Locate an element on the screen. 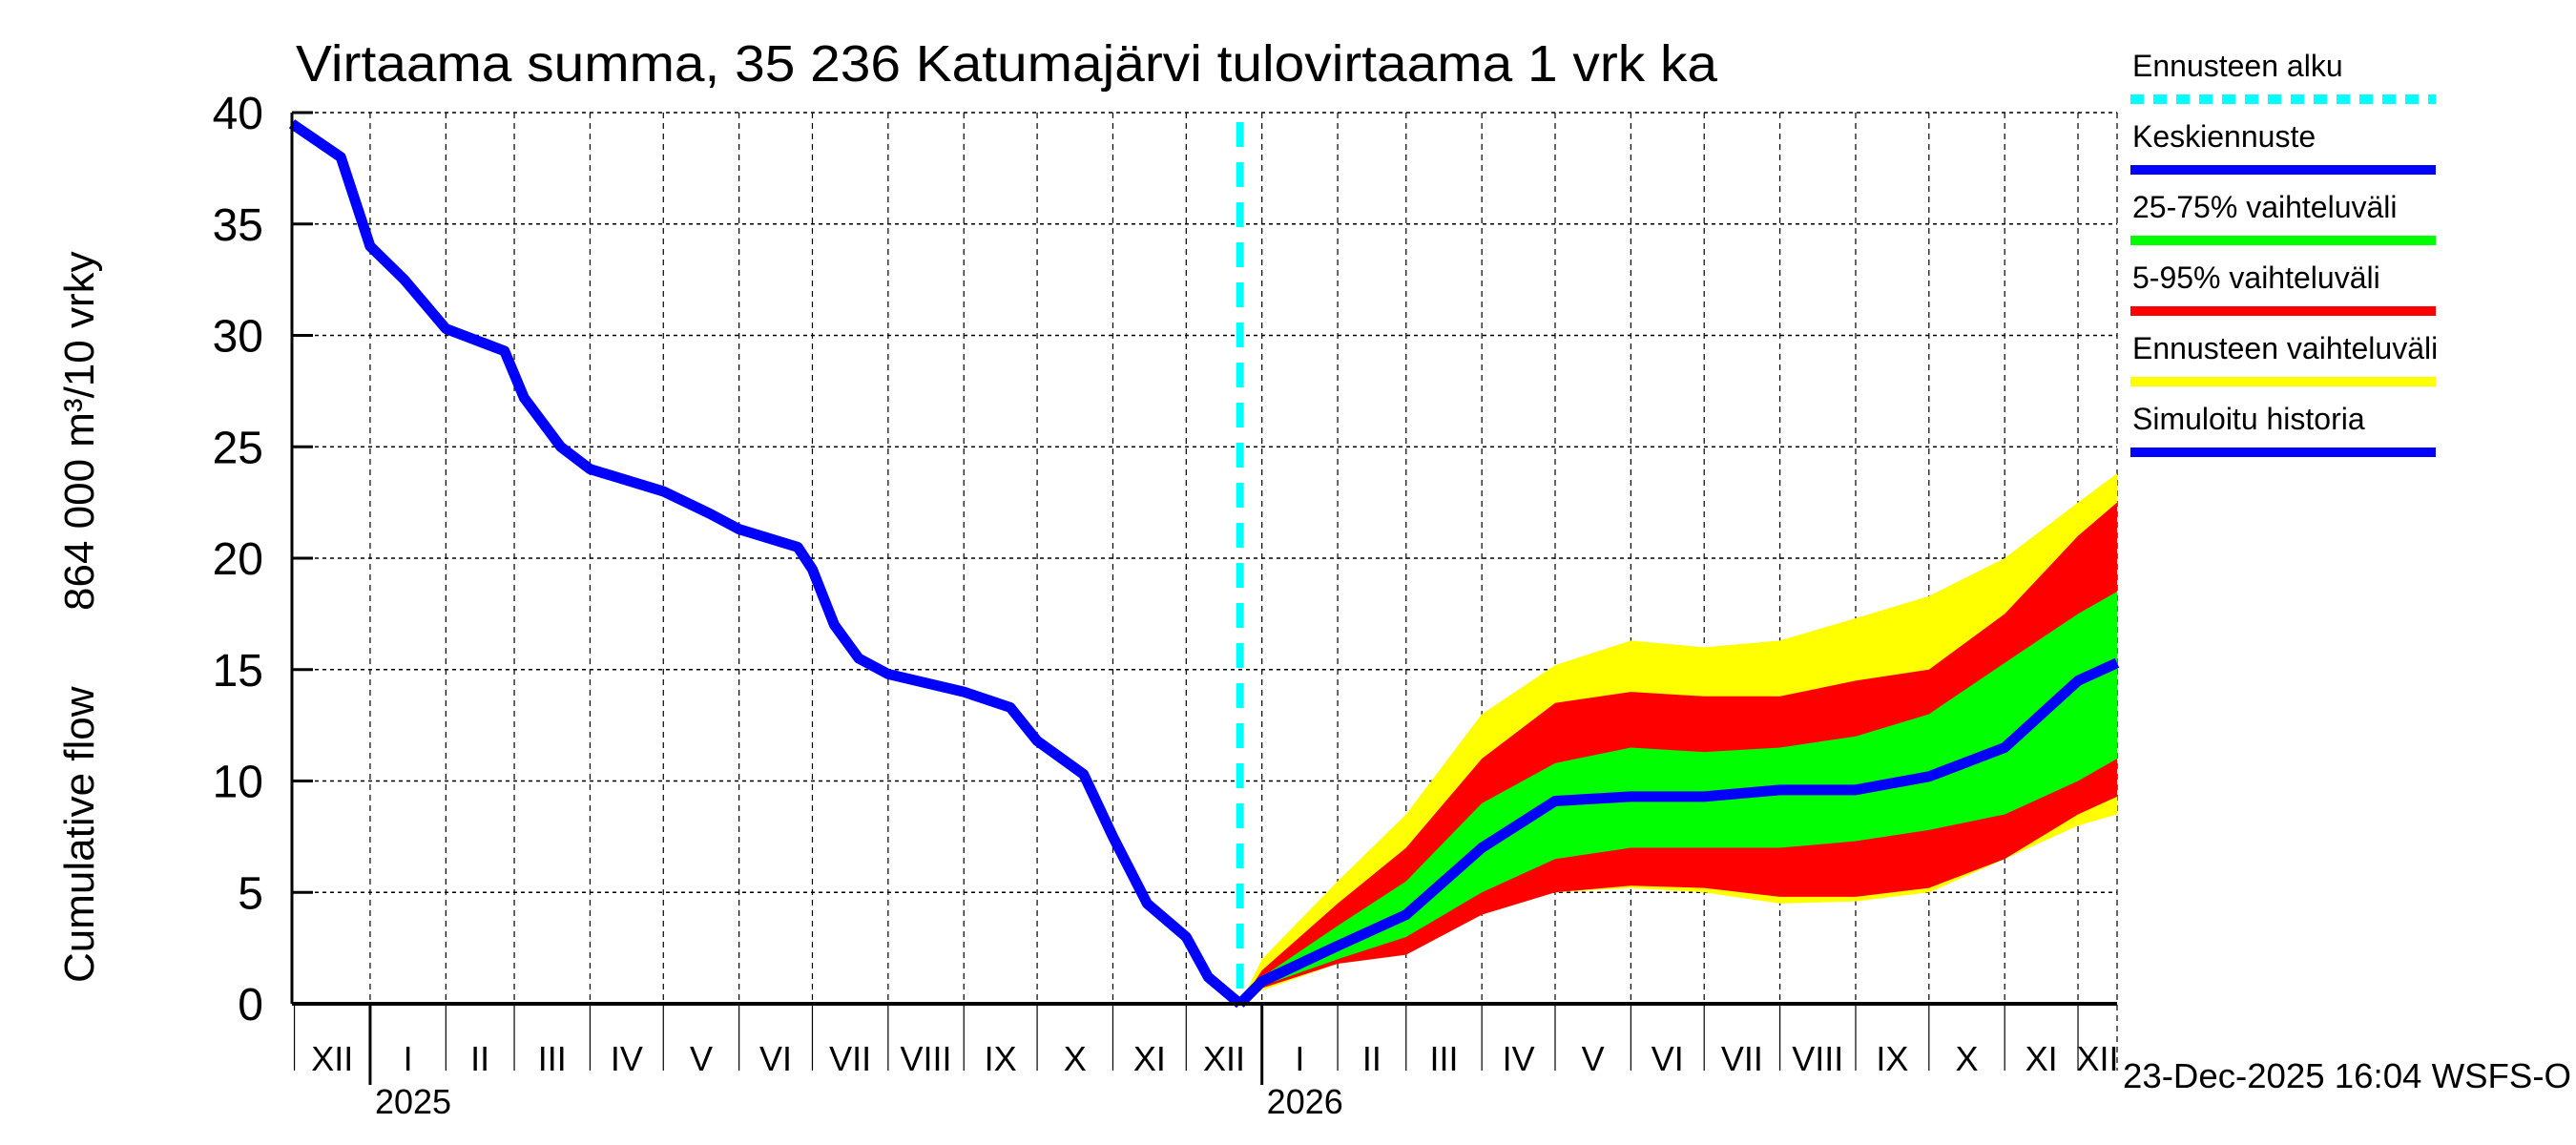  y-axis-label-right: 864 000 m³/10 vrky is located at coordinates (79, 431).